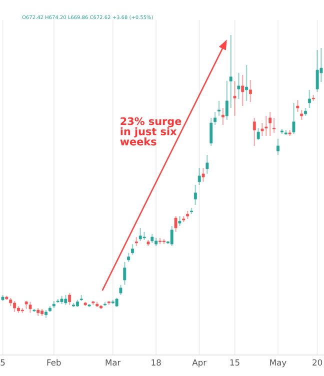  Describe the element at coordinates (144, 235) in the screenshot. I see `candlestick` at that location.